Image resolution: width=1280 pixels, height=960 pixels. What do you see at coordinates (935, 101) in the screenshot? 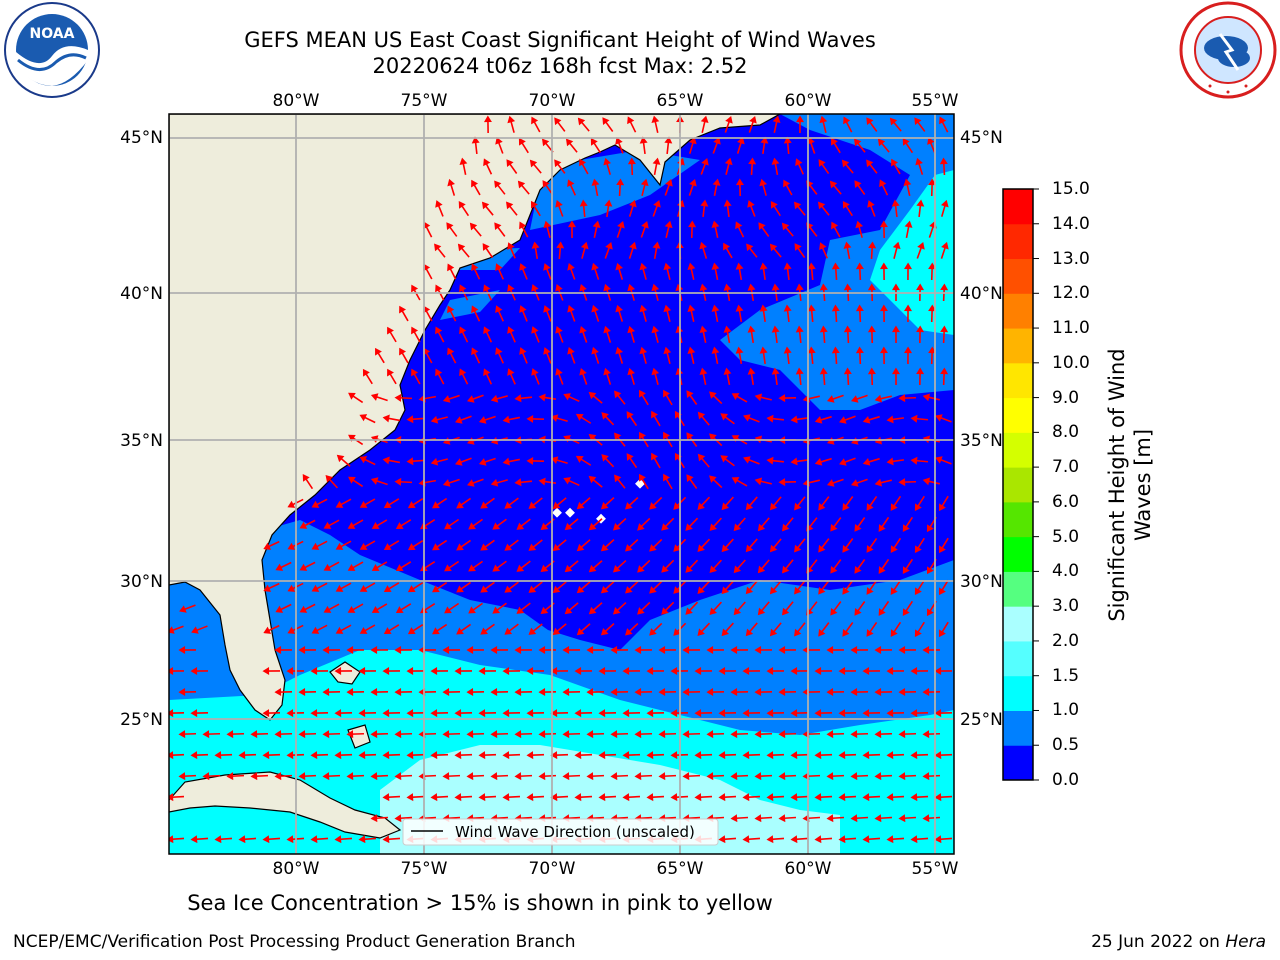
I see `lon-label: 55°W` at bounding box center [935, 101].